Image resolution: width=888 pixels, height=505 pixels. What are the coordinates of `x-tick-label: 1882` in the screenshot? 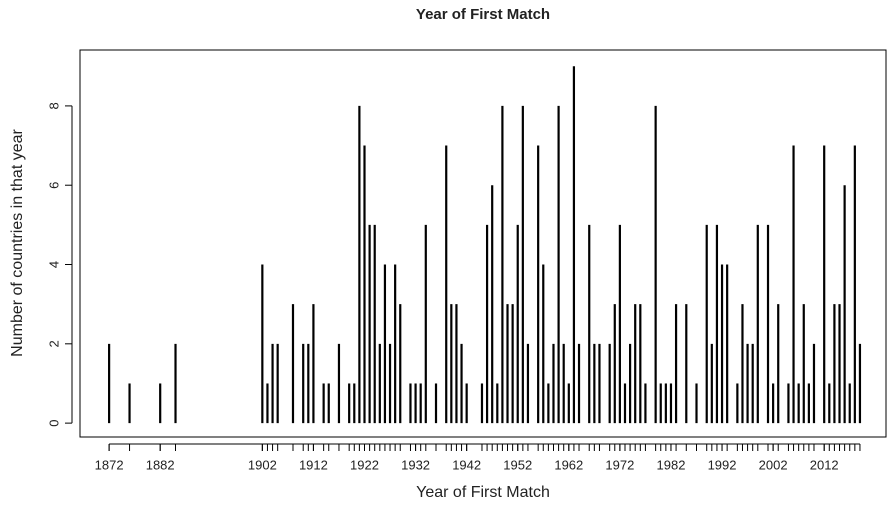 It's located at (160, 464).